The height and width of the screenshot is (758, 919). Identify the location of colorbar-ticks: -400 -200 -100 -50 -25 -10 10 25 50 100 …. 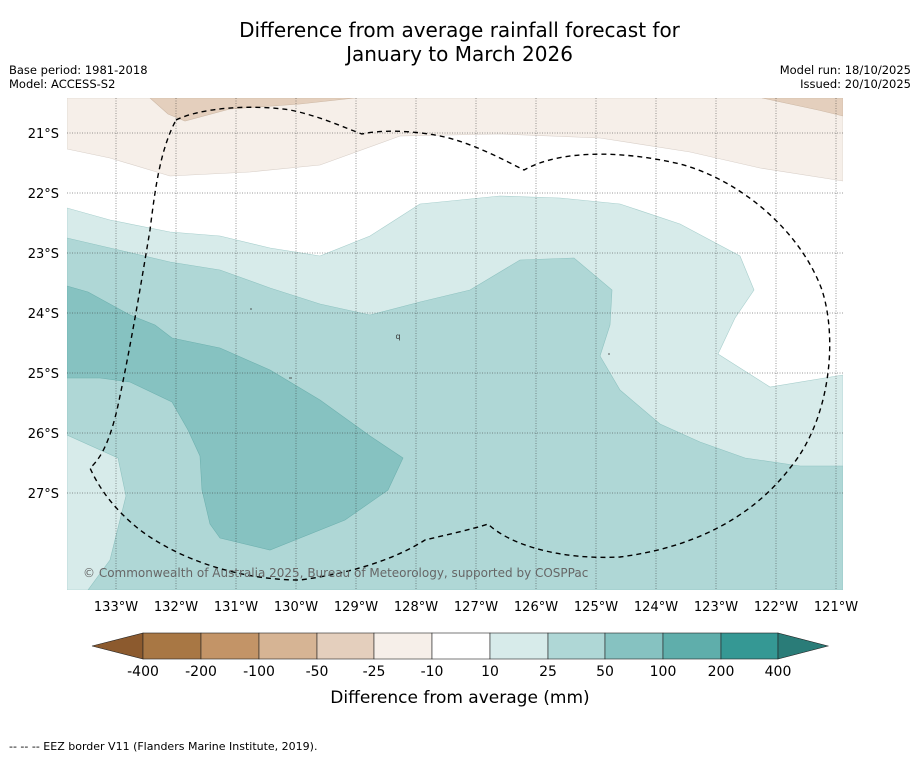
(459, 672).